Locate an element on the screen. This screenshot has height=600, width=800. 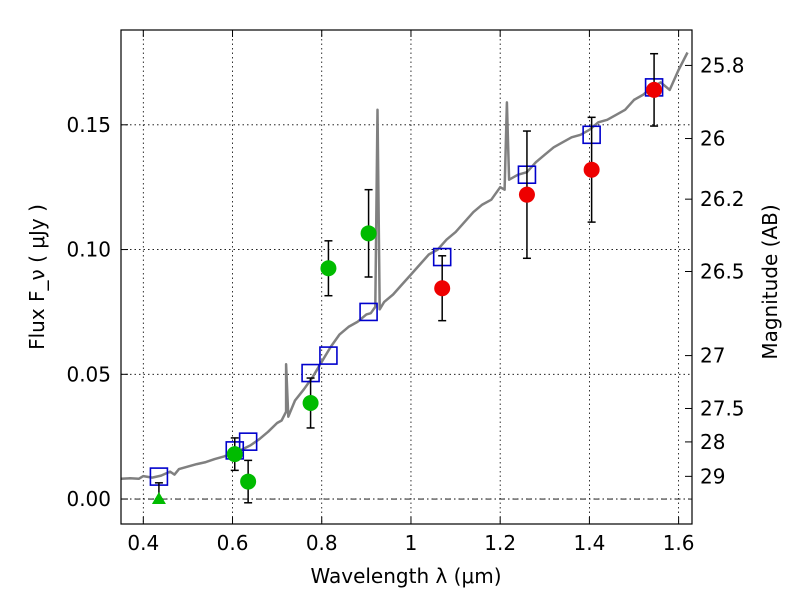
x-tick-label: 1.2 is located at coordinates (500, 543).